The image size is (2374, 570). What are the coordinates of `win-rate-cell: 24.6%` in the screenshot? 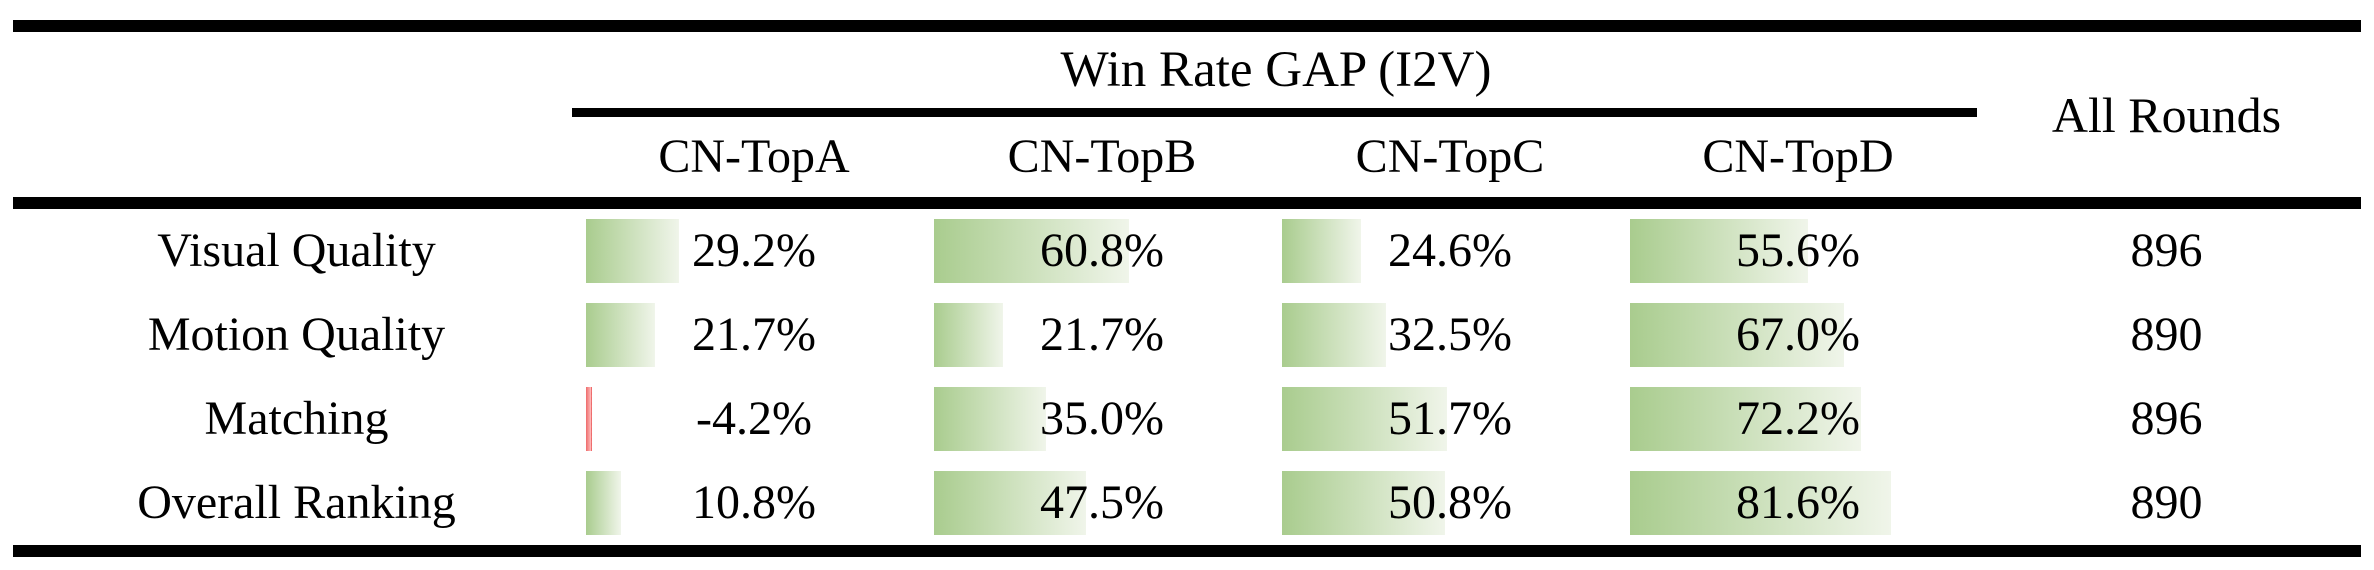 It's located at (1450, 251).